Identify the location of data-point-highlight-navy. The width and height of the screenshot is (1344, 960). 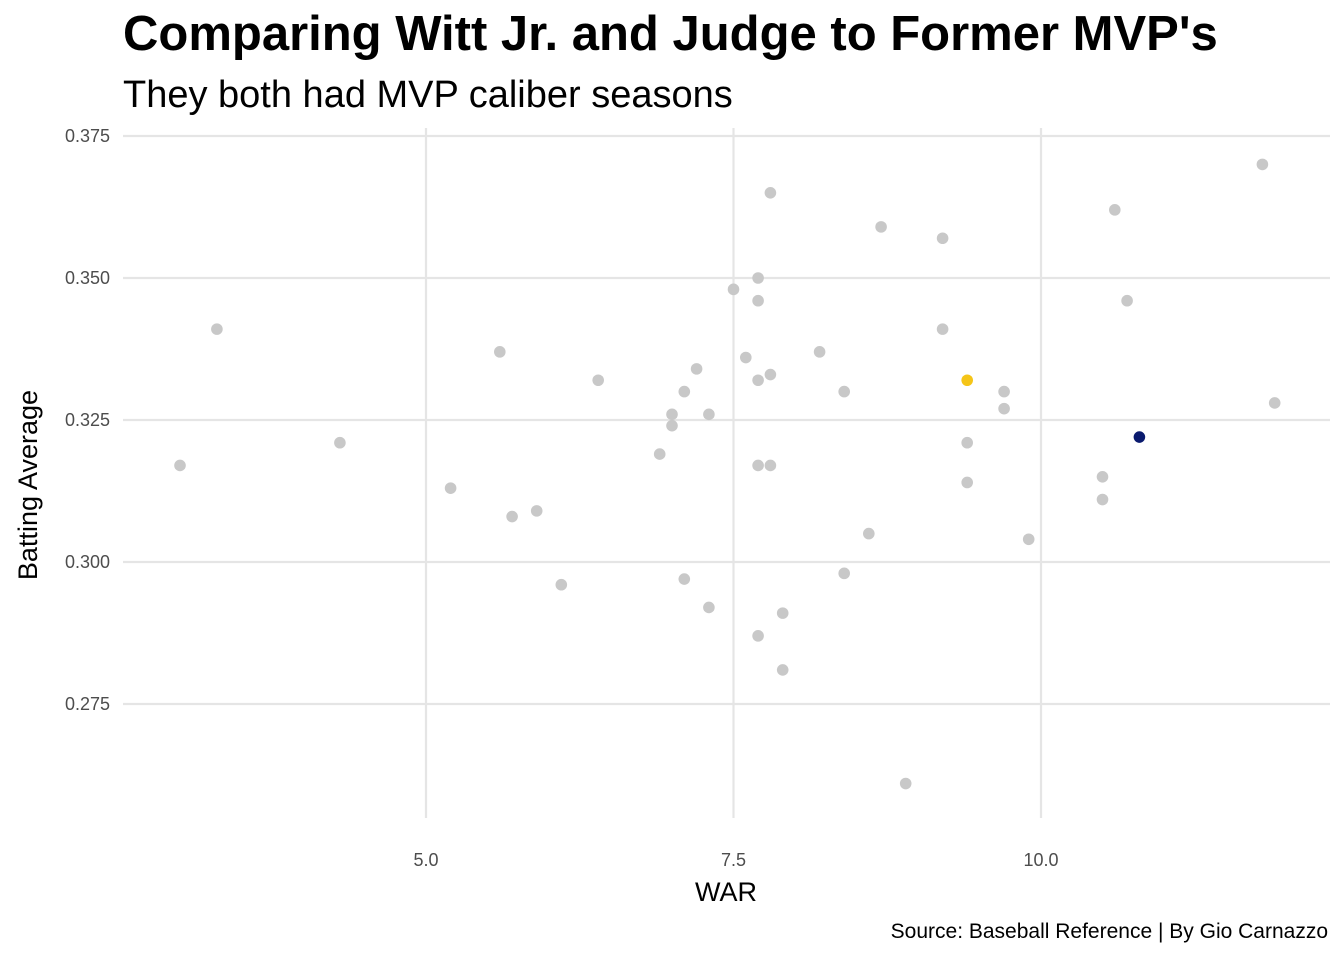
(1139, 437).